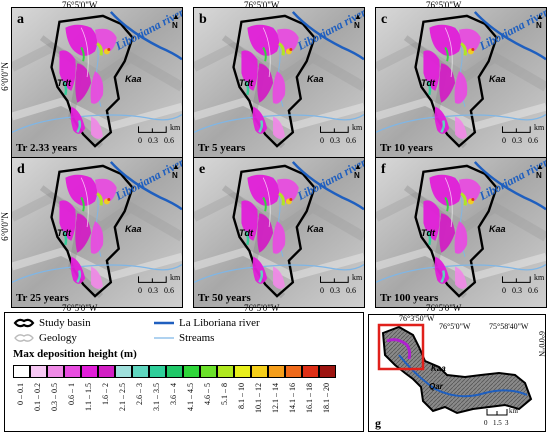 Image resolution: width=550 pixels, height=436 pixels. What do you see at coordinates (224, 298) in the screenshot?
I see `panel-return-period: Tr 50 years` at bounding box center [224, 298].